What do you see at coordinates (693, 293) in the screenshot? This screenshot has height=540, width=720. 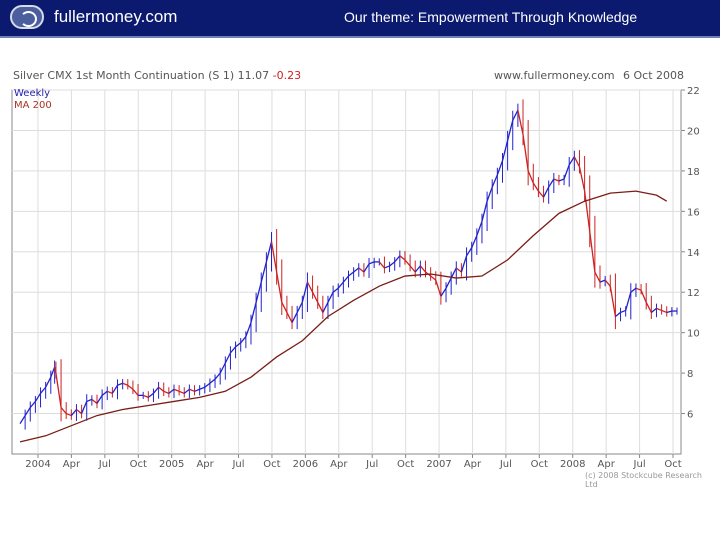 I see `y-tick-label: 12` at bounding box center [693, 293].